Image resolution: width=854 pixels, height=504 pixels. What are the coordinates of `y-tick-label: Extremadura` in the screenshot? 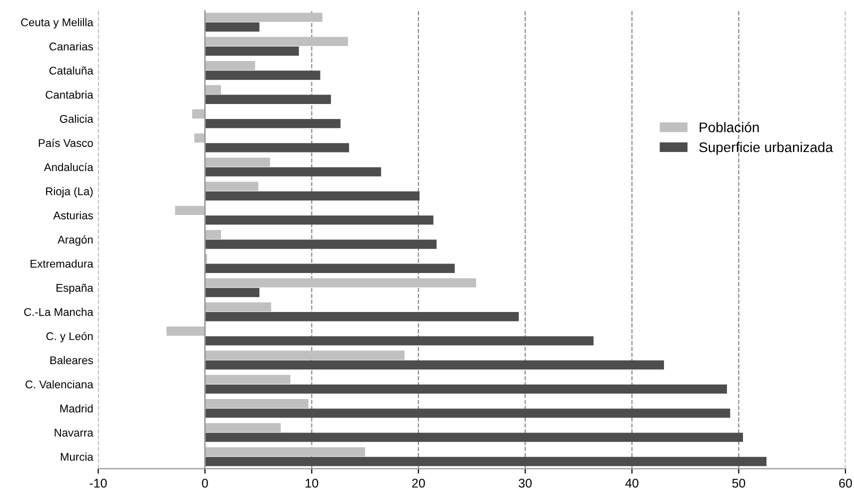 It's located at (62, 264).